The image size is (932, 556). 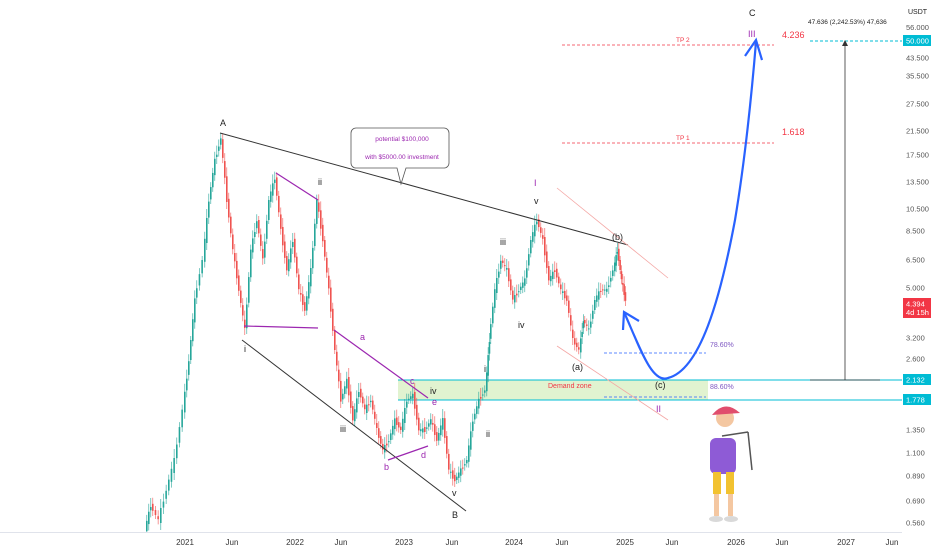 I want to click on price-tick-label: 10.500, so click(x=917, y=209).